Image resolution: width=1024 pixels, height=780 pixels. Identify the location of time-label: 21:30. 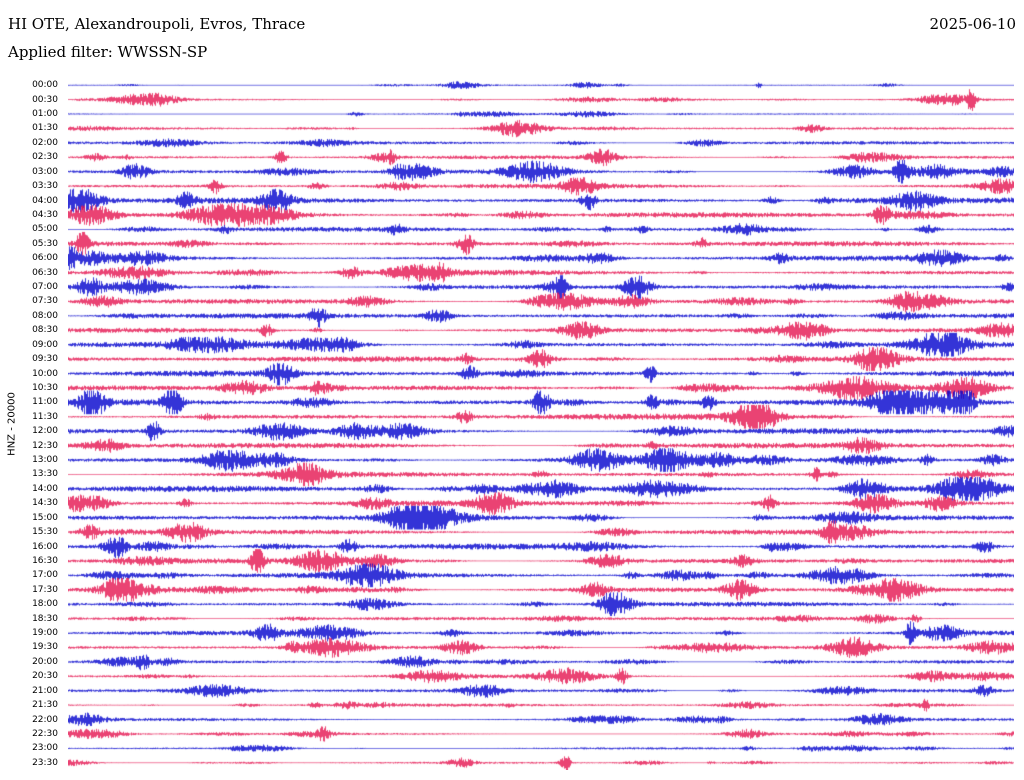
(45, 705).